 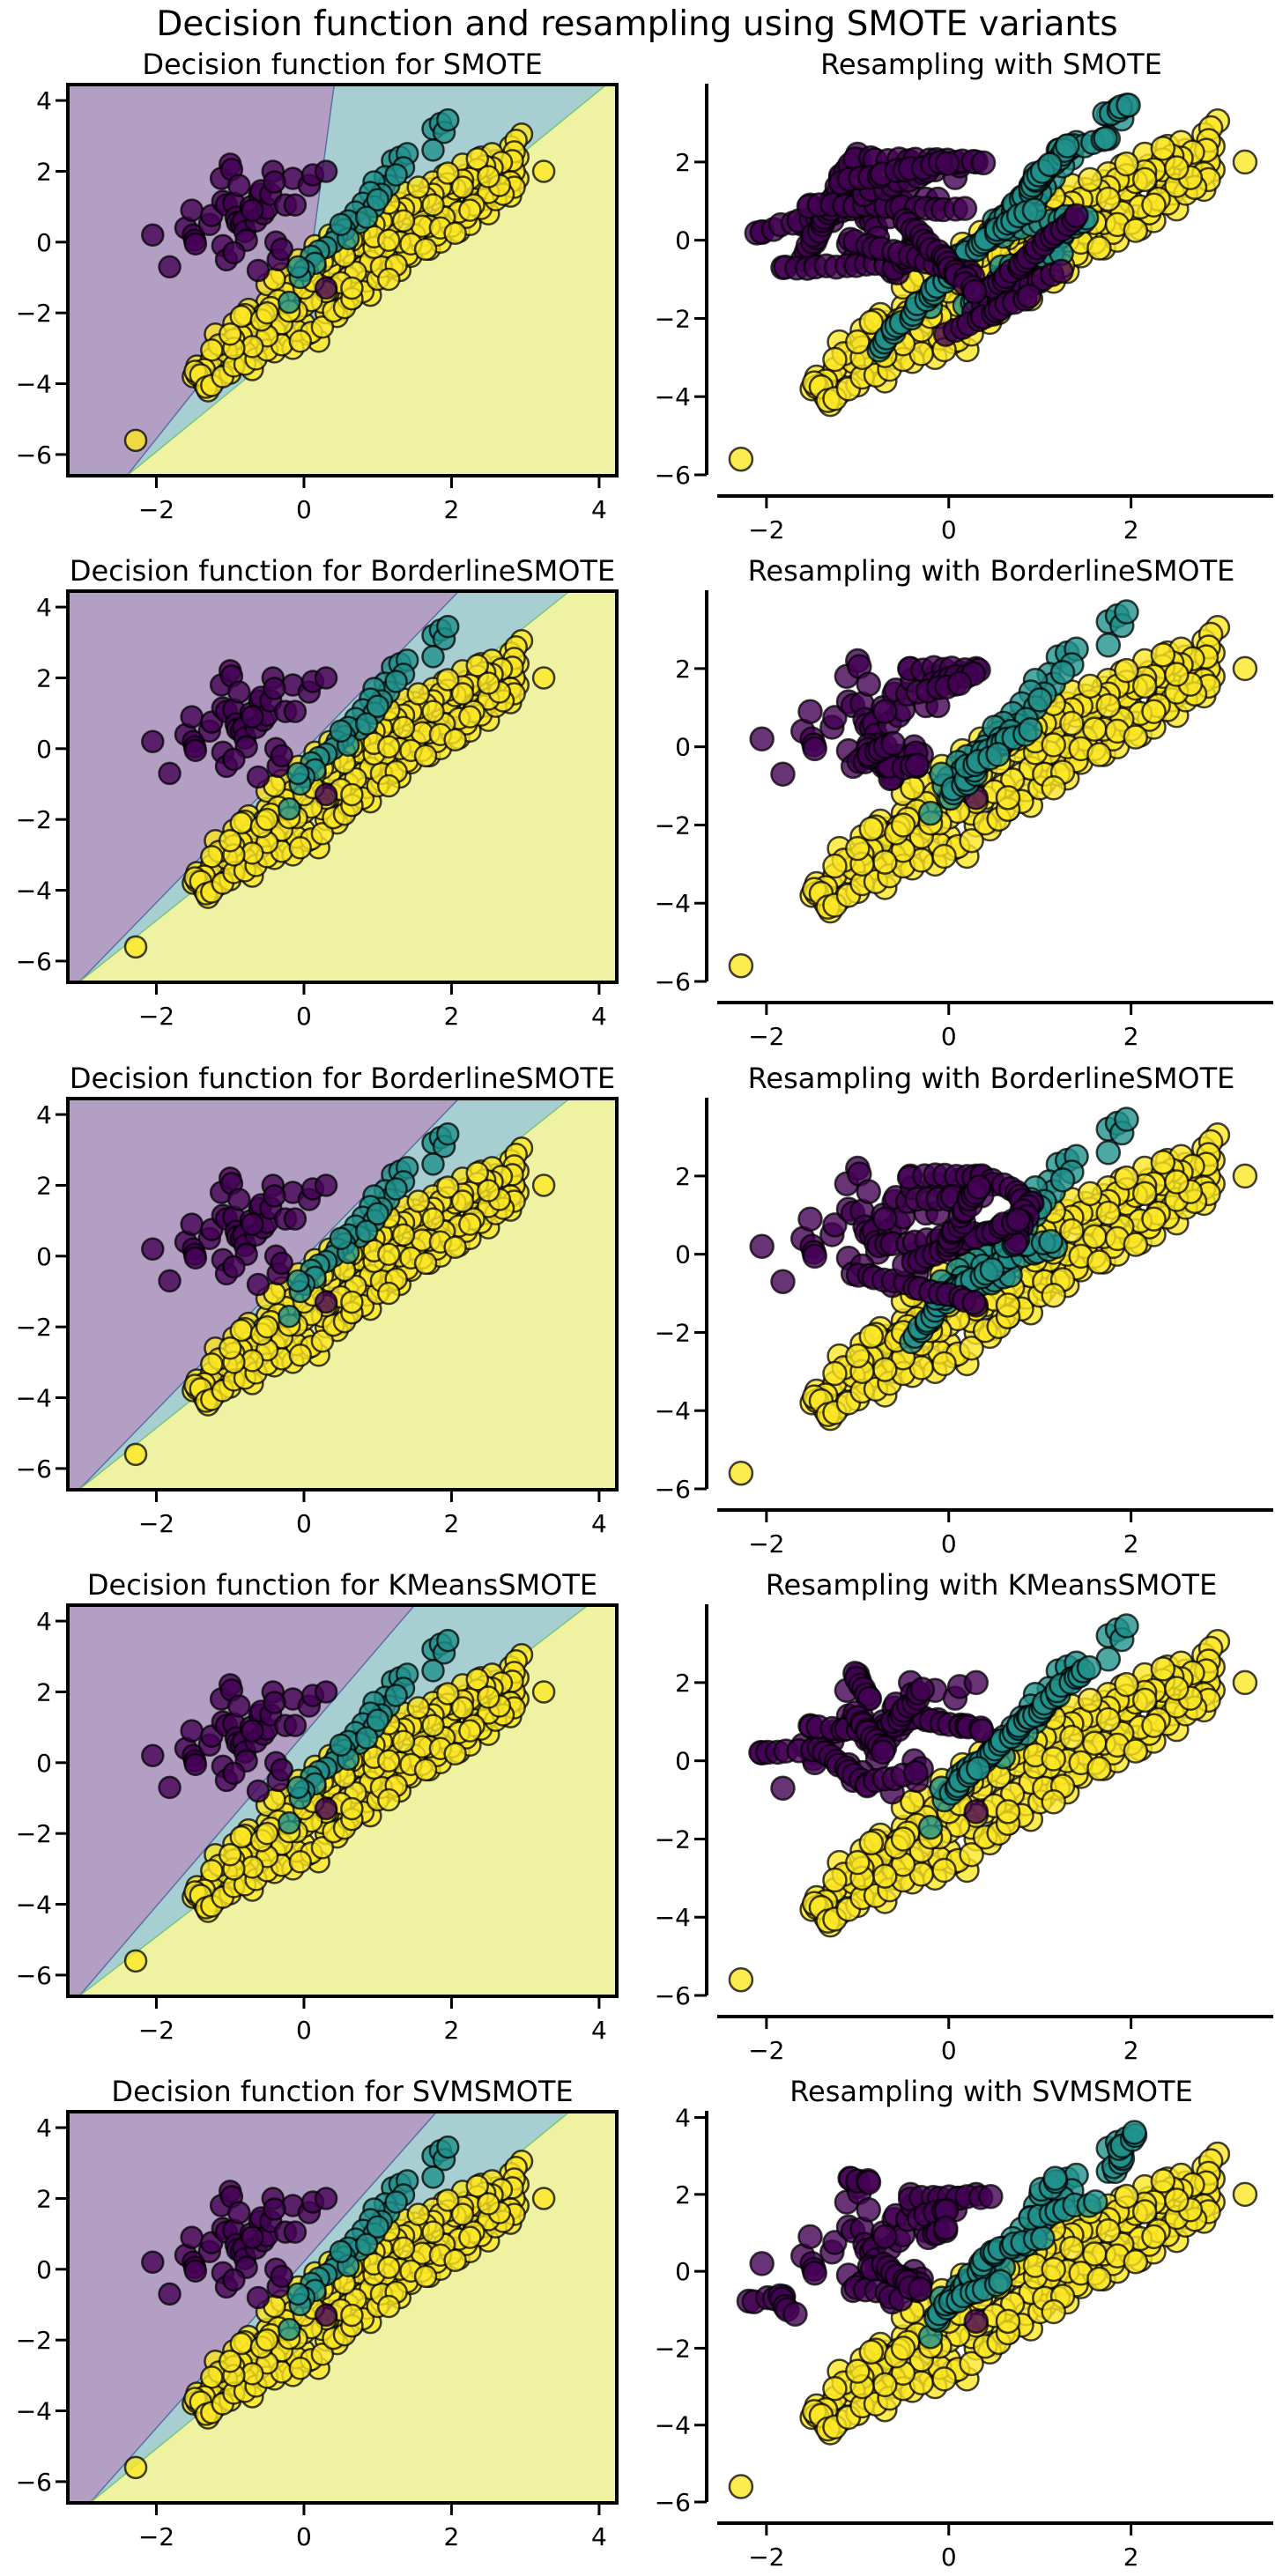 I want to click on subplot-title: Resampling with SVMSMOTE, so click(x=991, y=2091).